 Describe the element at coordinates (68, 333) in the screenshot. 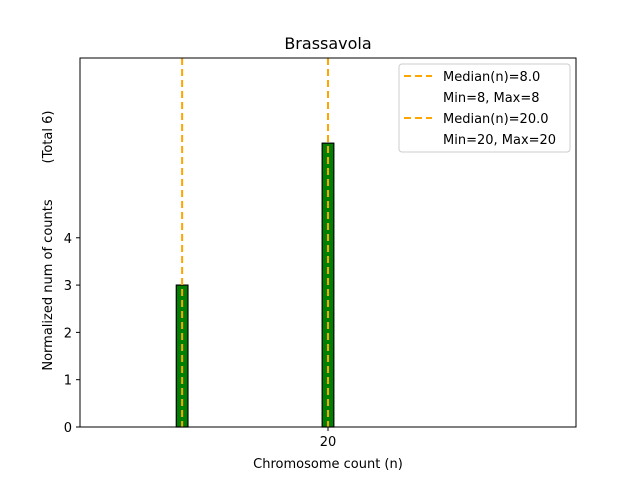

I see `y-tick-label-2: 2` at that location.